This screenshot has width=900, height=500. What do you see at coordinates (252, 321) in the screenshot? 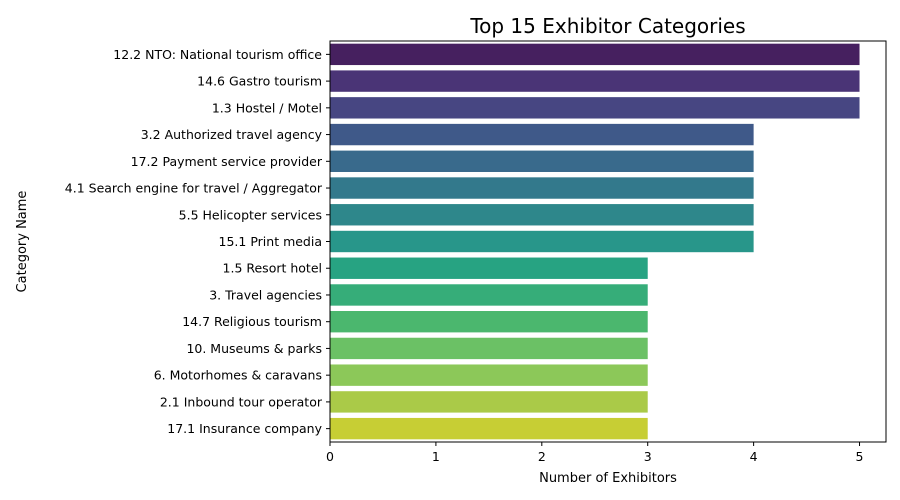
I see `y-tick-label: 14.7 Religious tourism` at bounding box center [252, 321].